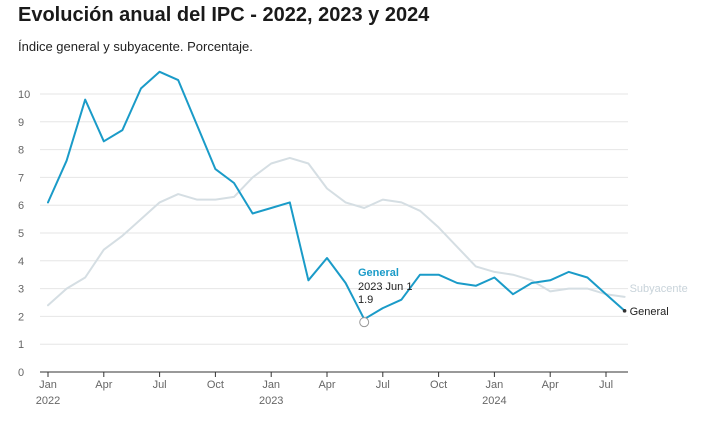 The height and width of the screenshot is (423, 703). I want to click on y-tick-label: 6, so click(21, 206).